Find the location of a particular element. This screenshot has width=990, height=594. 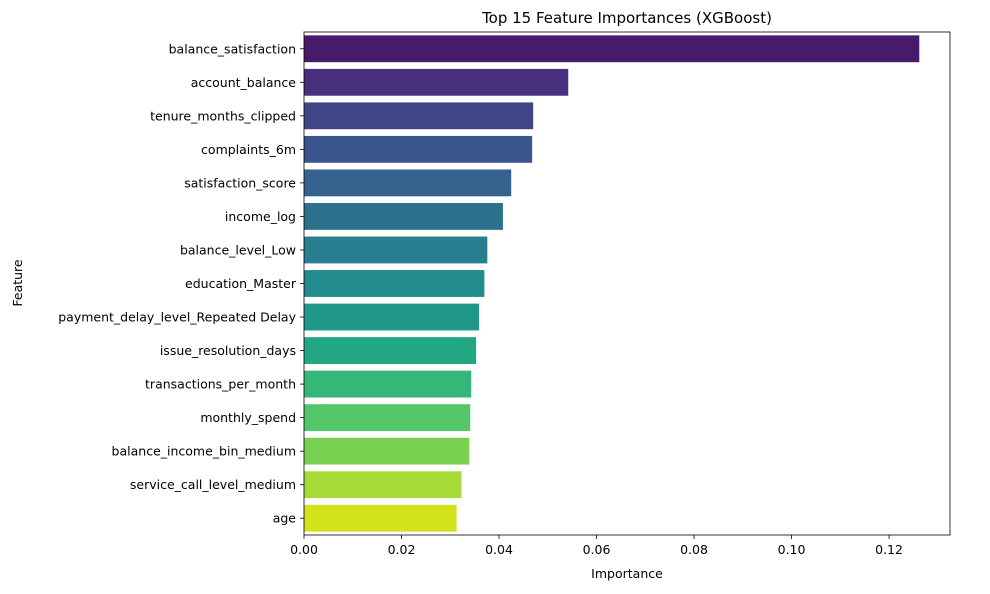

bar-balance-level-low is located at coordinates (396, 250).